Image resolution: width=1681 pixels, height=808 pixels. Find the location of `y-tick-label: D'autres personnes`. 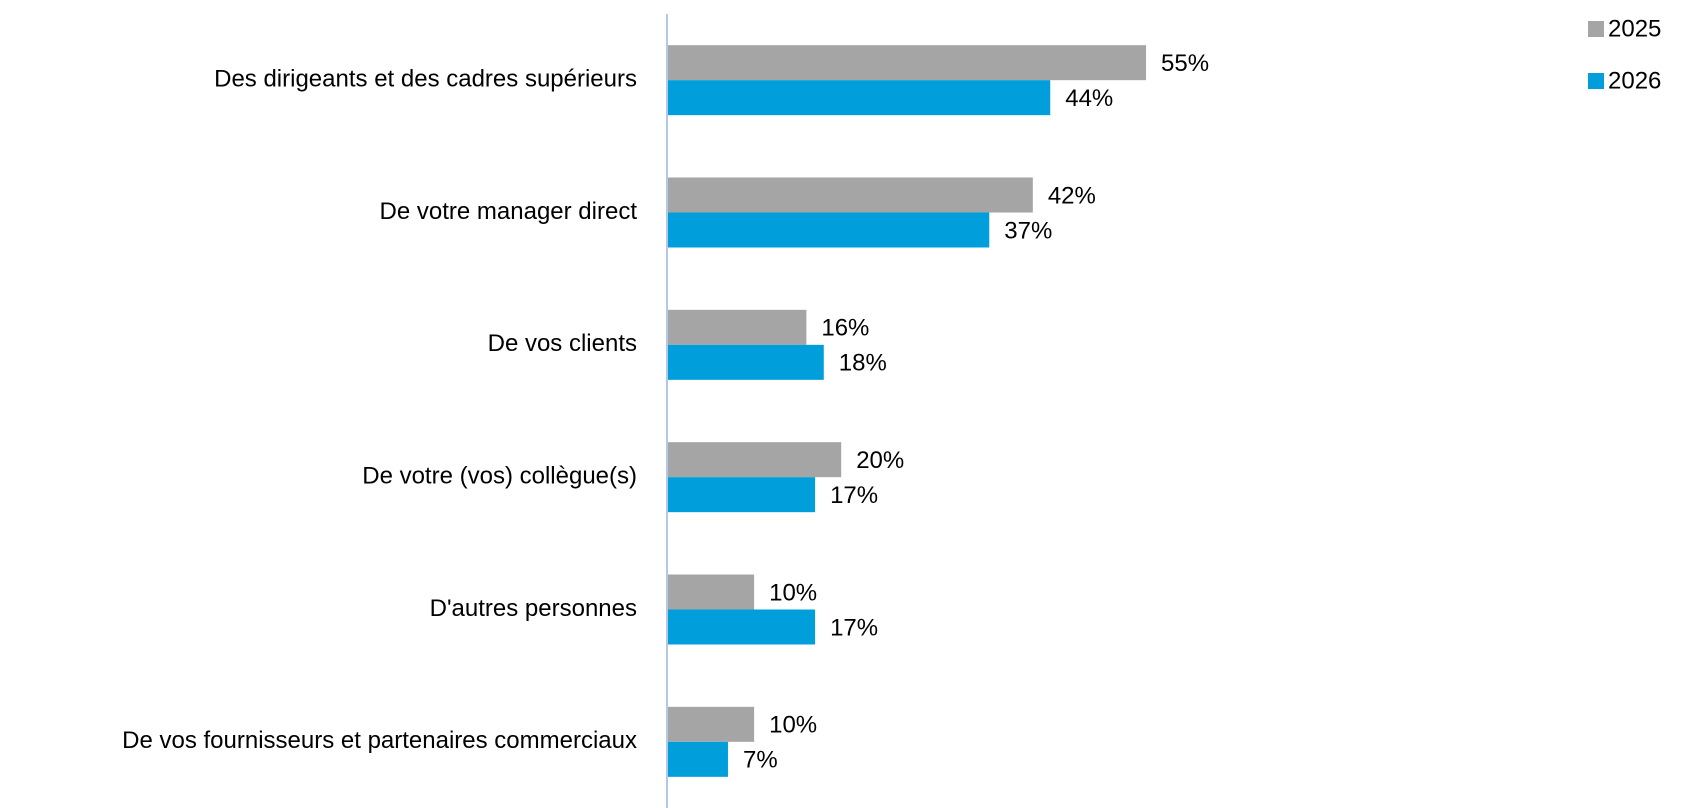

y-tick-label: D'autres personnes is located at coordinates (533, 608).